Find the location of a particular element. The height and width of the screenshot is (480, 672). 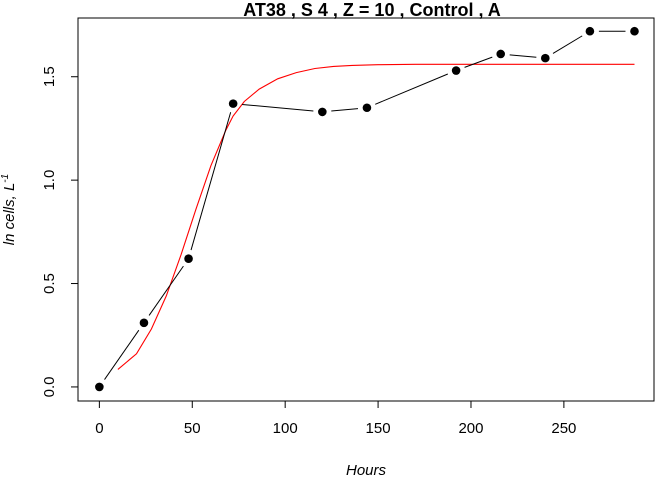

x-tick-label: 100 is located at coordinates (285, 428).